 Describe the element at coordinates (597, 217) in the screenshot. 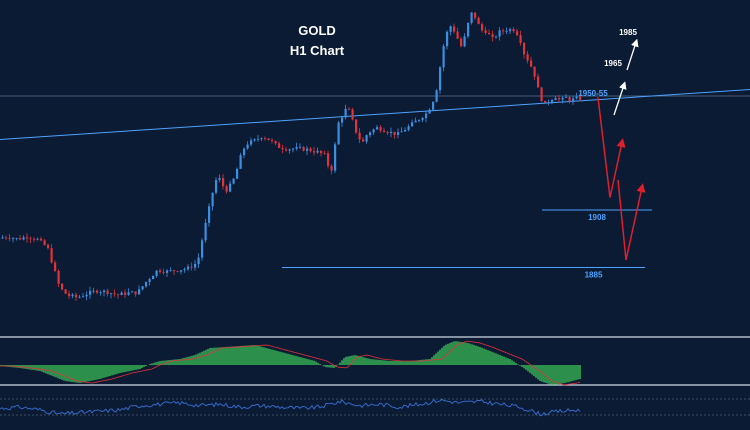

I see `support-label-1908: 1908` at that location.